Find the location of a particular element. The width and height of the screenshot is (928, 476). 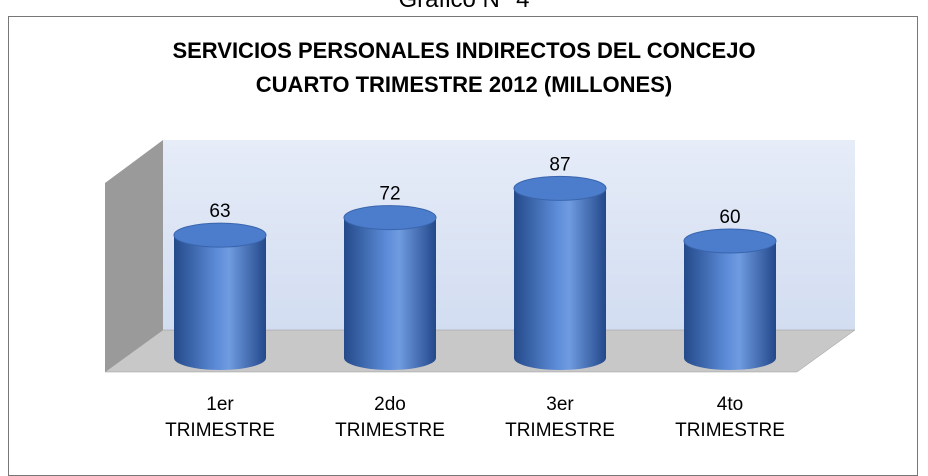

x-tick-label: 3er TRIMESTRE is located at coordinates (560, 417).